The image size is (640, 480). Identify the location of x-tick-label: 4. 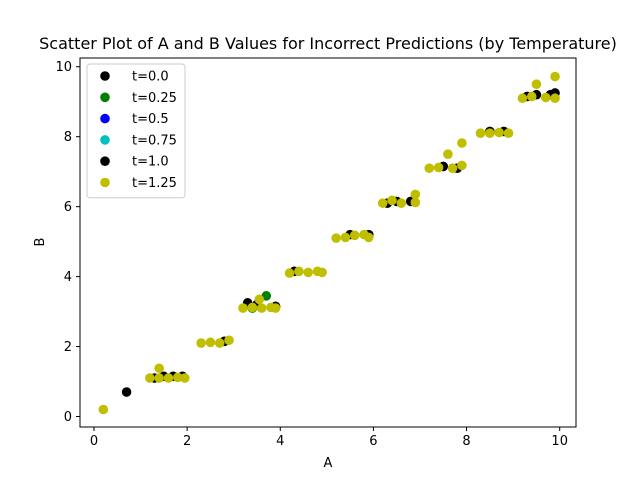
(280, 441).